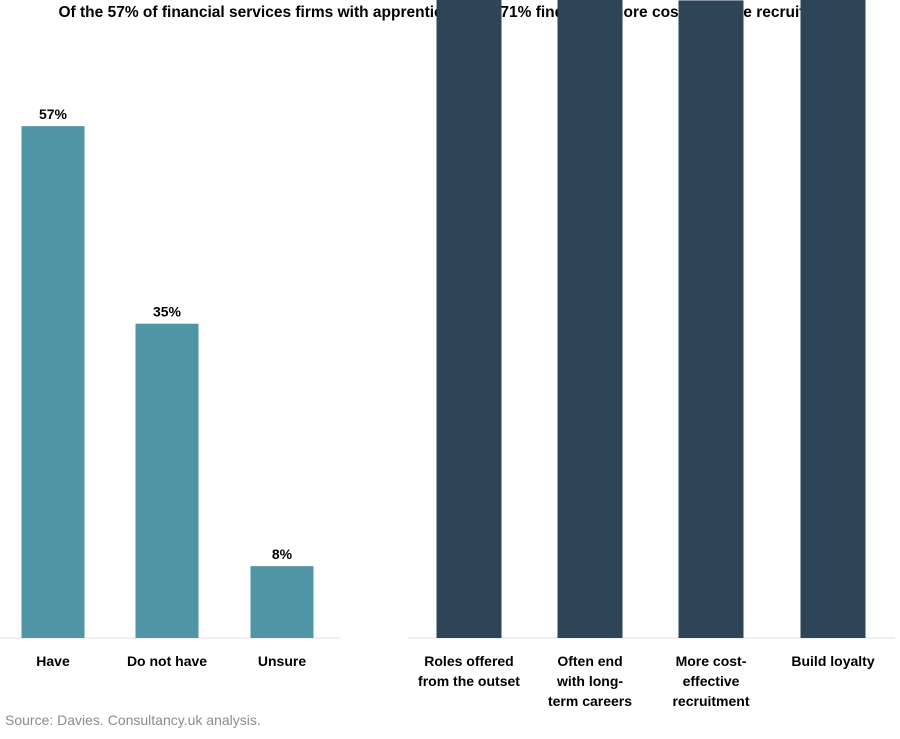 The image size is (900, 739). I want to click on right-category-label-3: More cost-effective recruitment, so click(710, 681).